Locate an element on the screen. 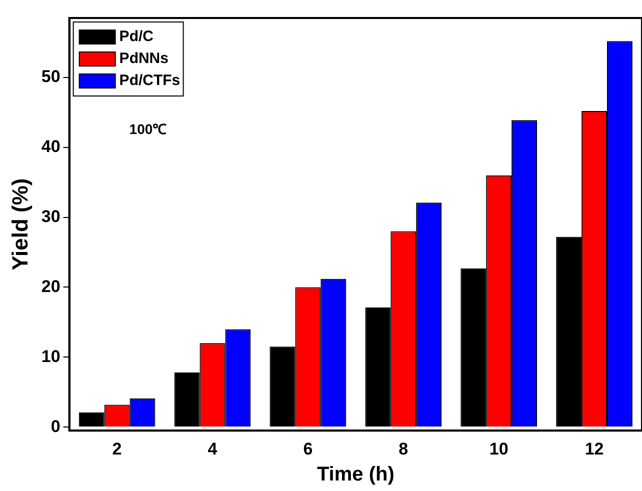 Image resolution: width=642 pixels, height=491 pixels. x-tick-label: 2 is located at coordinates (117, 448).